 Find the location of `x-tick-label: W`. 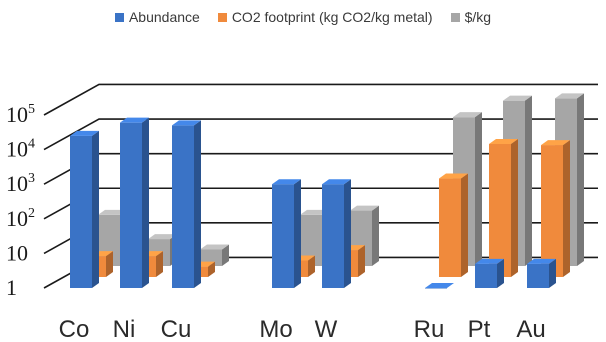

x-tick-label: W is located at coordinates (326, 329).